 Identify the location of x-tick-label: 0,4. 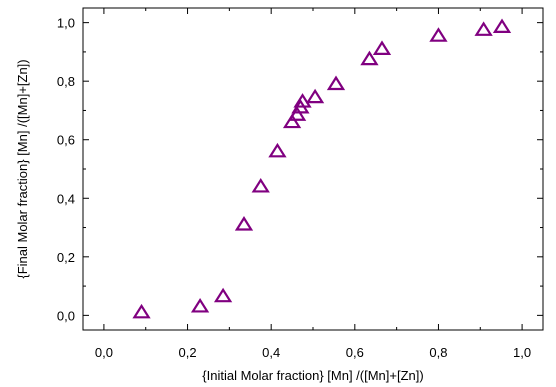
(271, 352).